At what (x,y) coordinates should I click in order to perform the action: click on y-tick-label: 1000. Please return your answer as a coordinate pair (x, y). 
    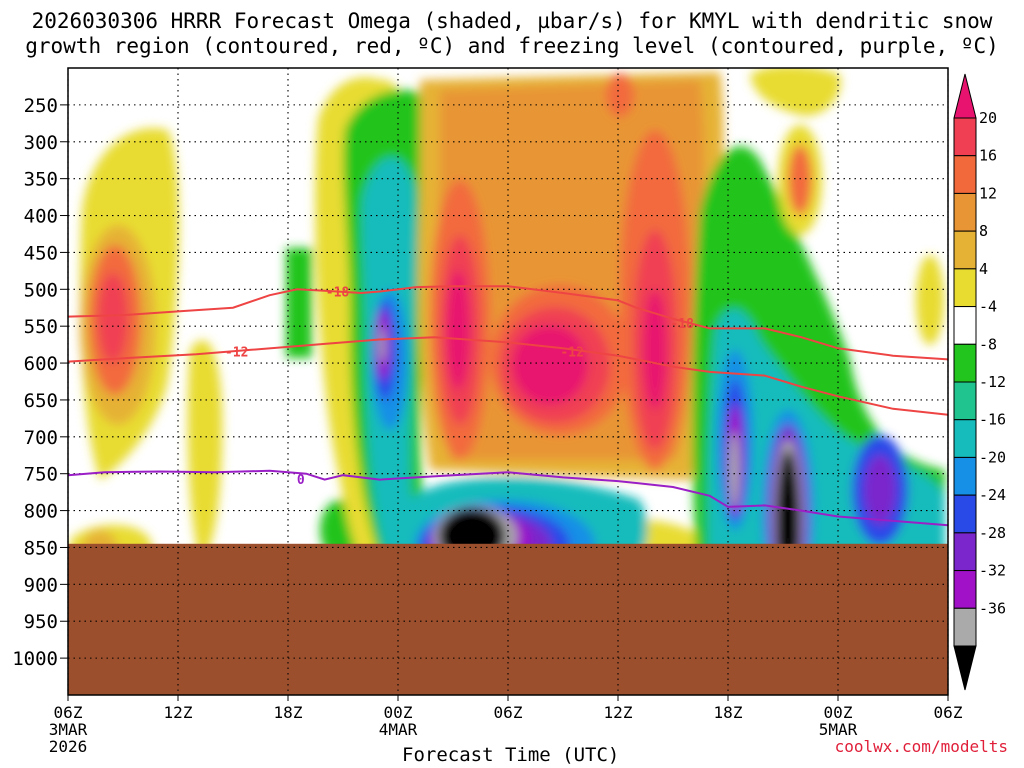
    Looking at the image, I should click on (35, 659).